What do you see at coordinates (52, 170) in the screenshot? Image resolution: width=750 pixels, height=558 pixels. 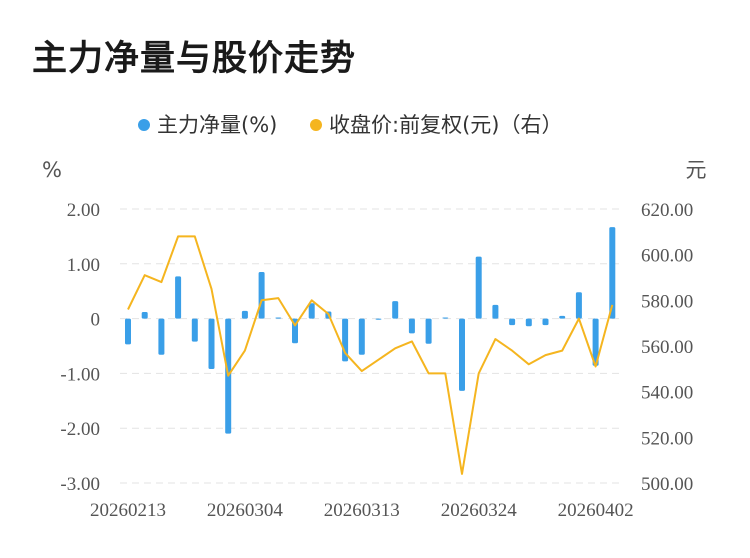 I see `left-axis-unit: %` at bounding box center [52, 170].